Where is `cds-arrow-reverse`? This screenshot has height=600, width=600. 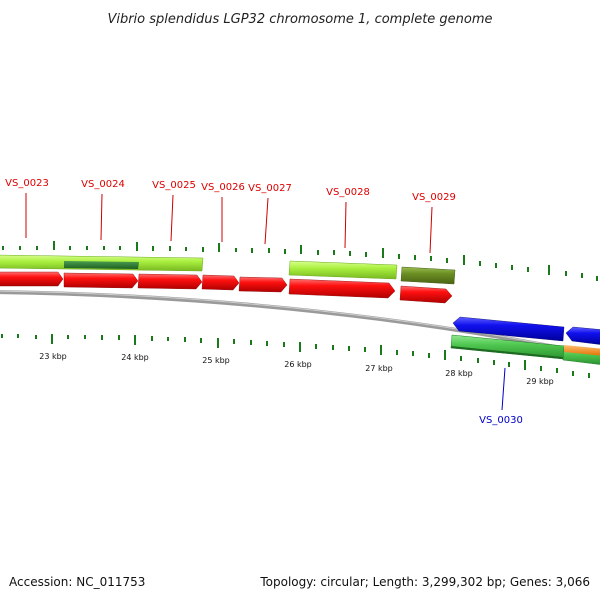
cds-arrow-reverse is located at coordinates (582, 335).